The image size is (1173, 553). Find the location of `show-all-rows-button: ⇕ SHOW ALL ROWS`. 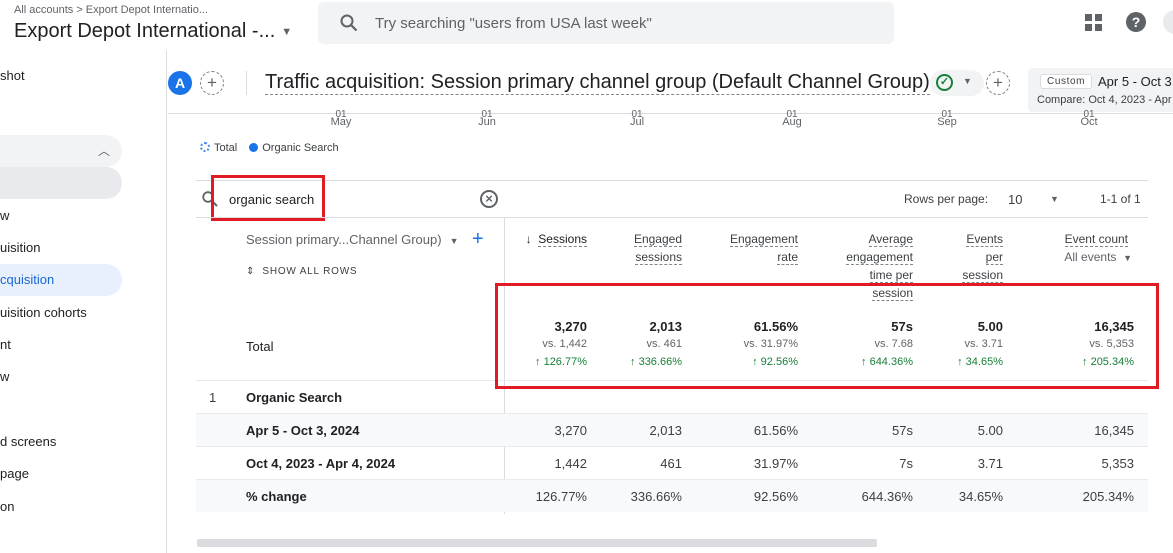

show-all-rows-button: ⇕ SHOW ALL ROWS is located at coordinates (302, 271).